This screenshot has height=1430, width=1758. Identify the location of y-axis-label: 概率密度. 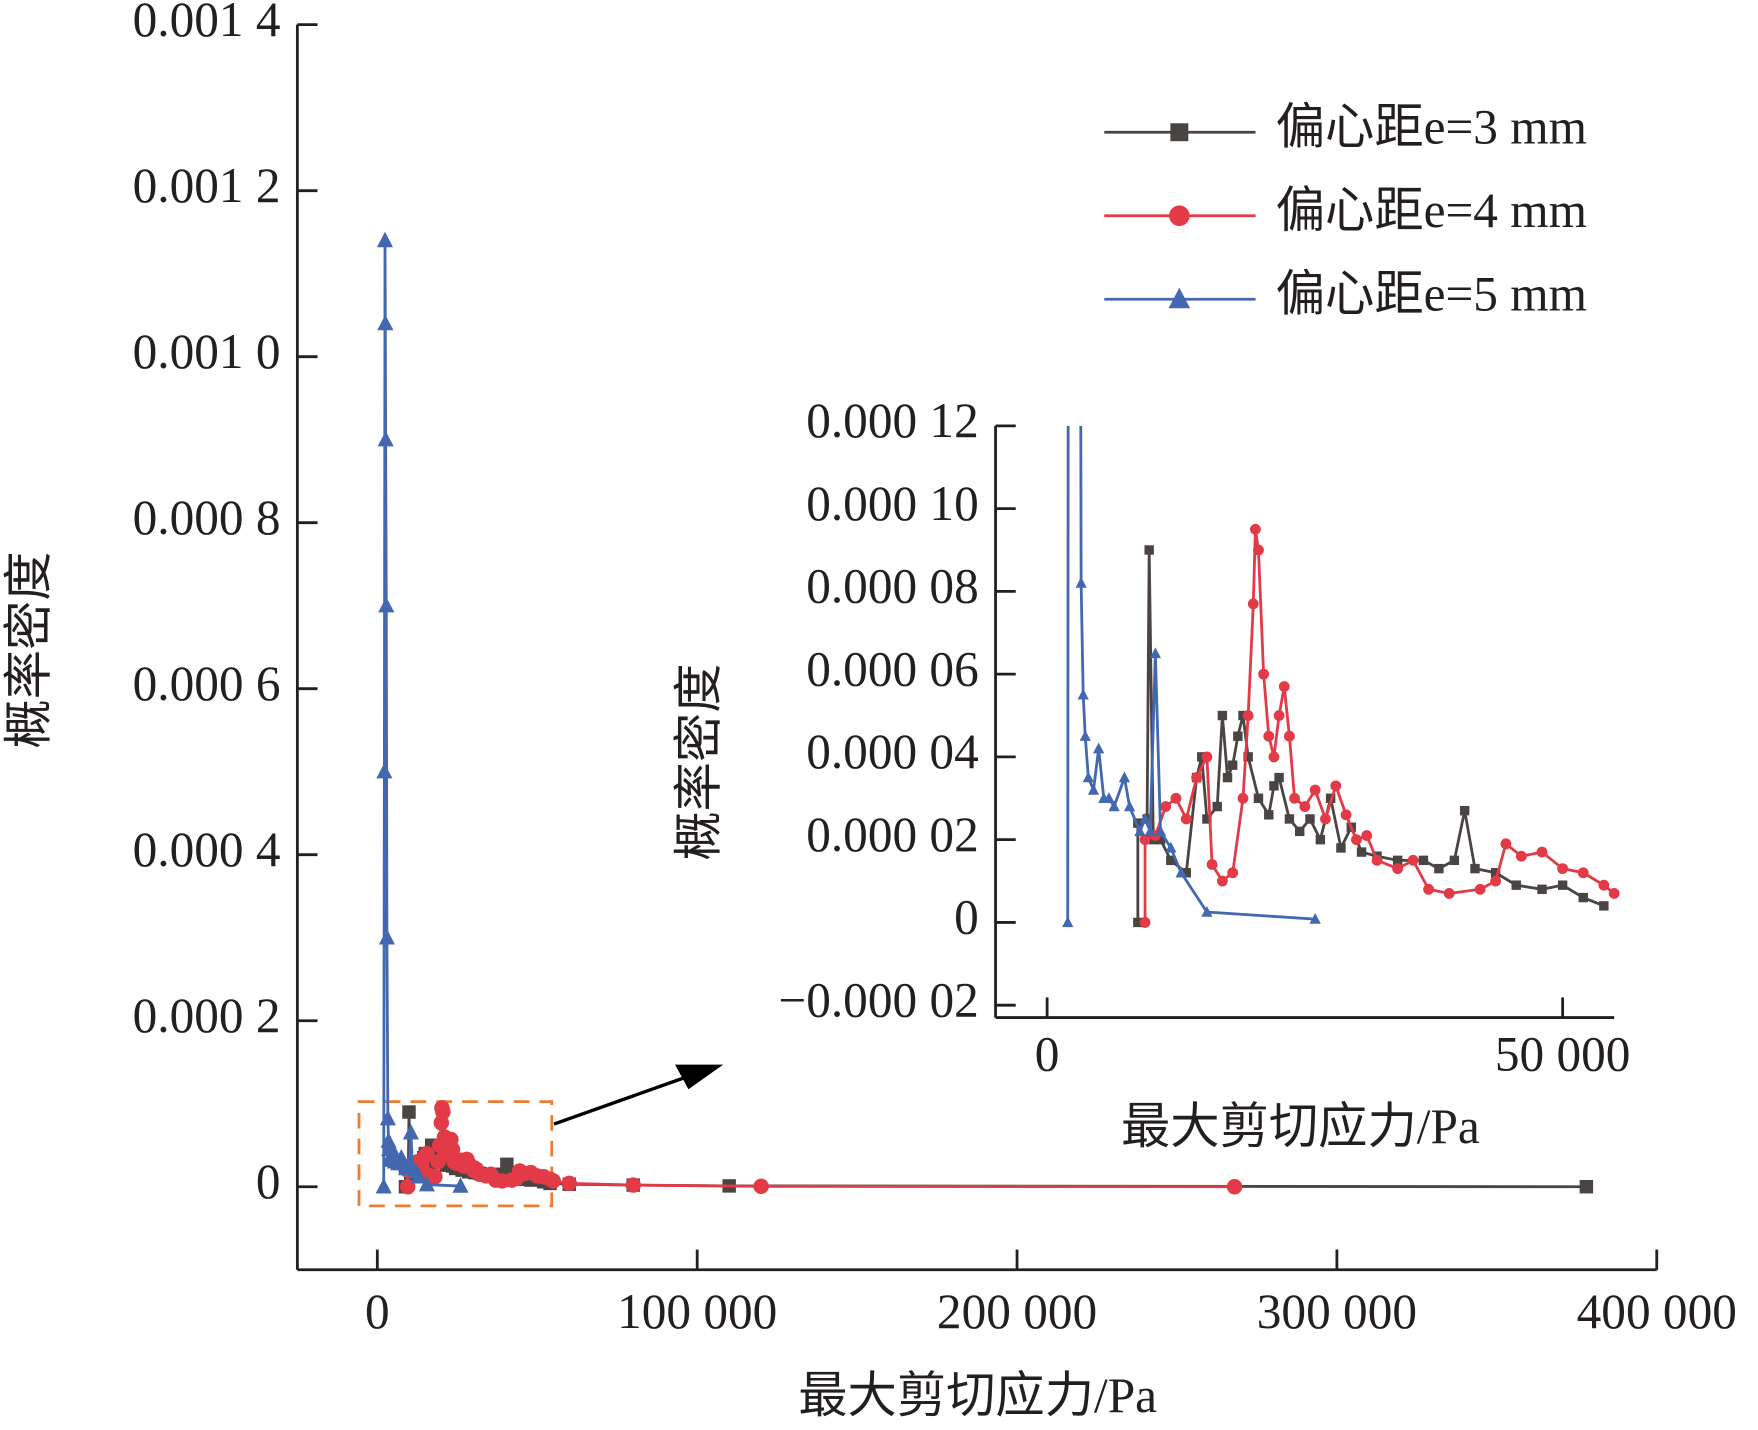
(698, 761).